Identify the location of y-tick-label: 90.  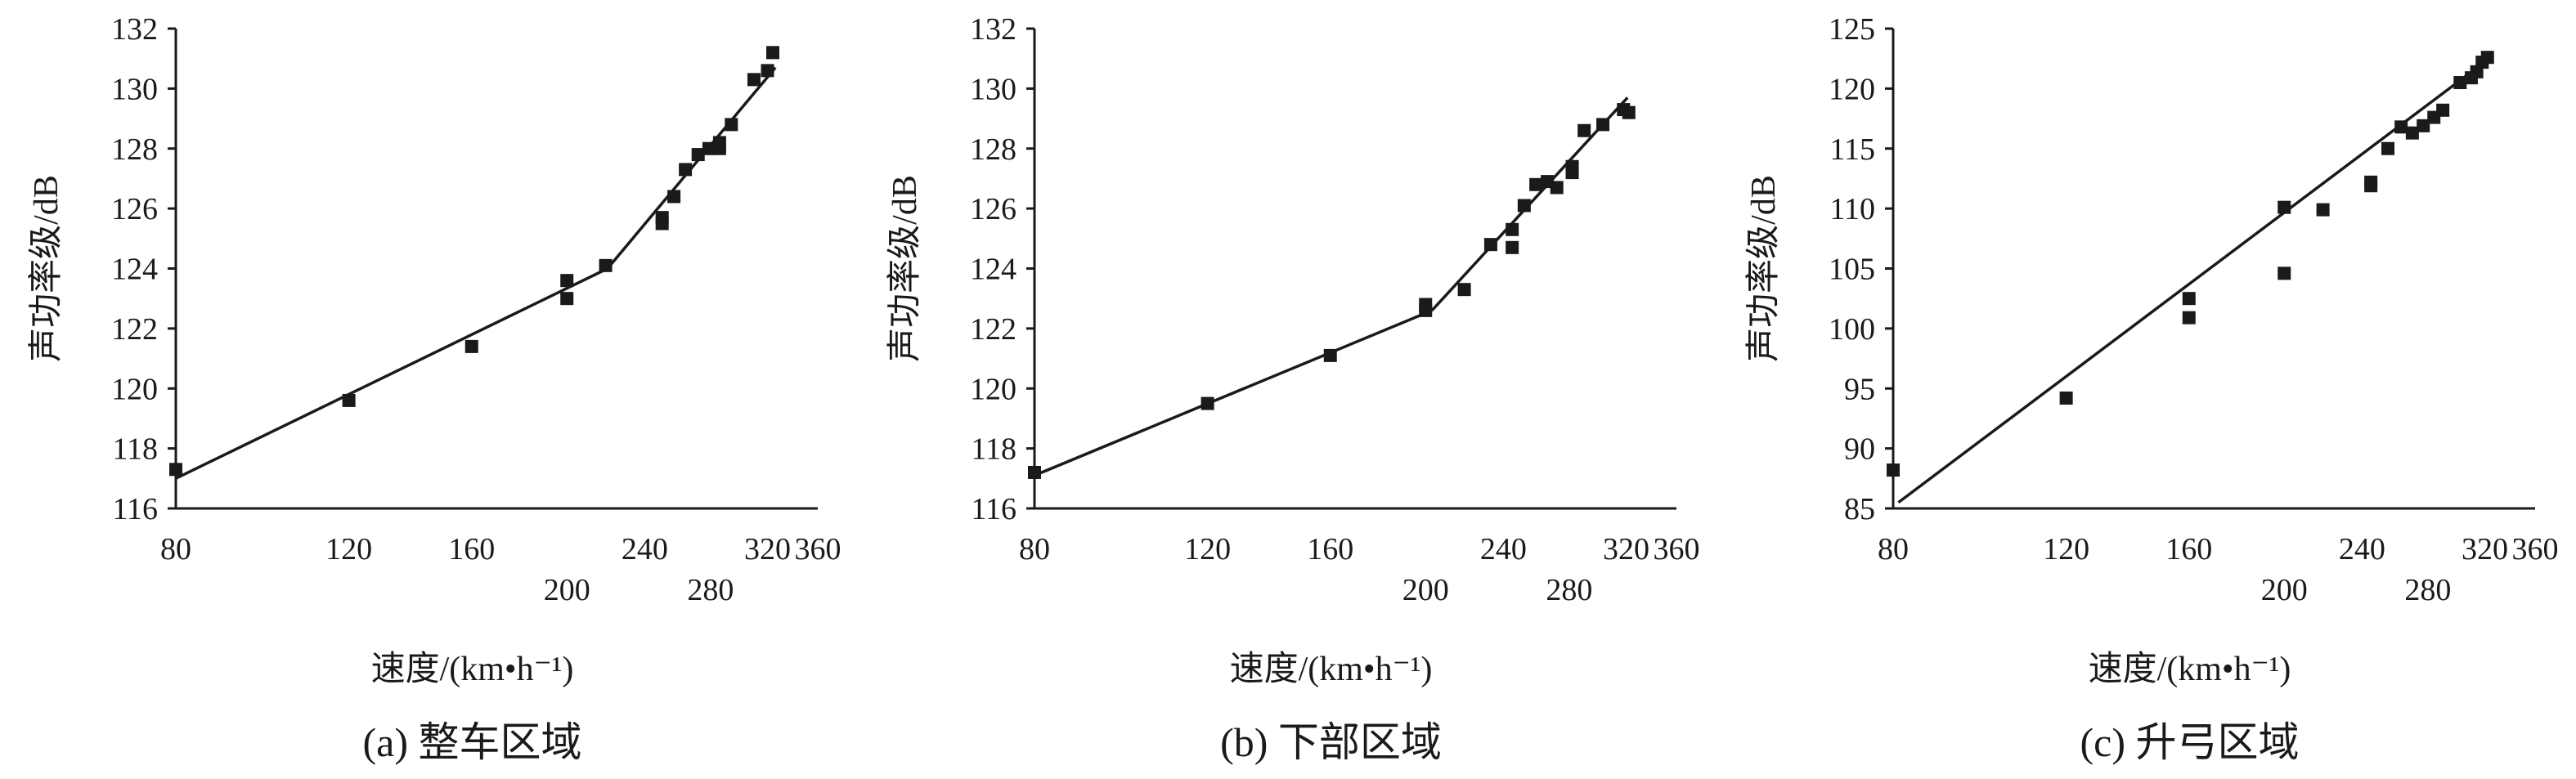
(1859, 450).